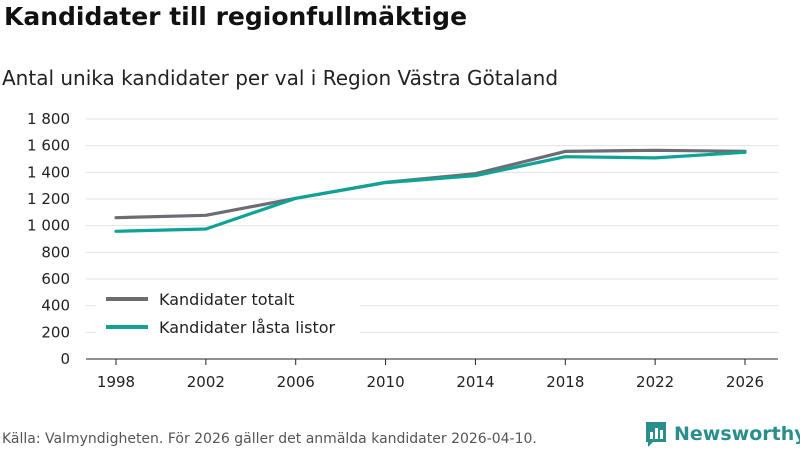 Image resolution: width=800 pixels, height=452 pixels. Describe the element at coordinates (48, 226) in the screenshot. I see `y-tick-label: 1 000` at that location.